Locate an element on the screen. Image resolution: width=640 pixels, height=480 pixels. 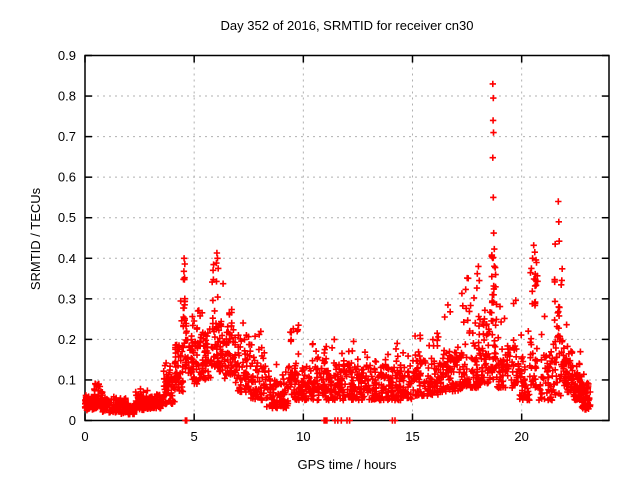
y-tick-label: 0.9 is located at coordinates (67, 55).